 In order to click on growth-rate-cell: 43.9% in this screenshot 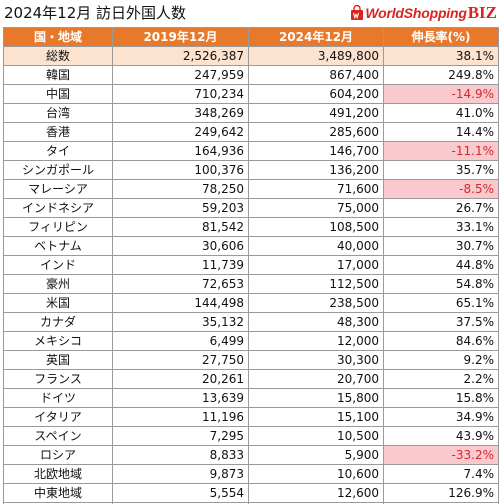, I will do `click(441, 436)`.